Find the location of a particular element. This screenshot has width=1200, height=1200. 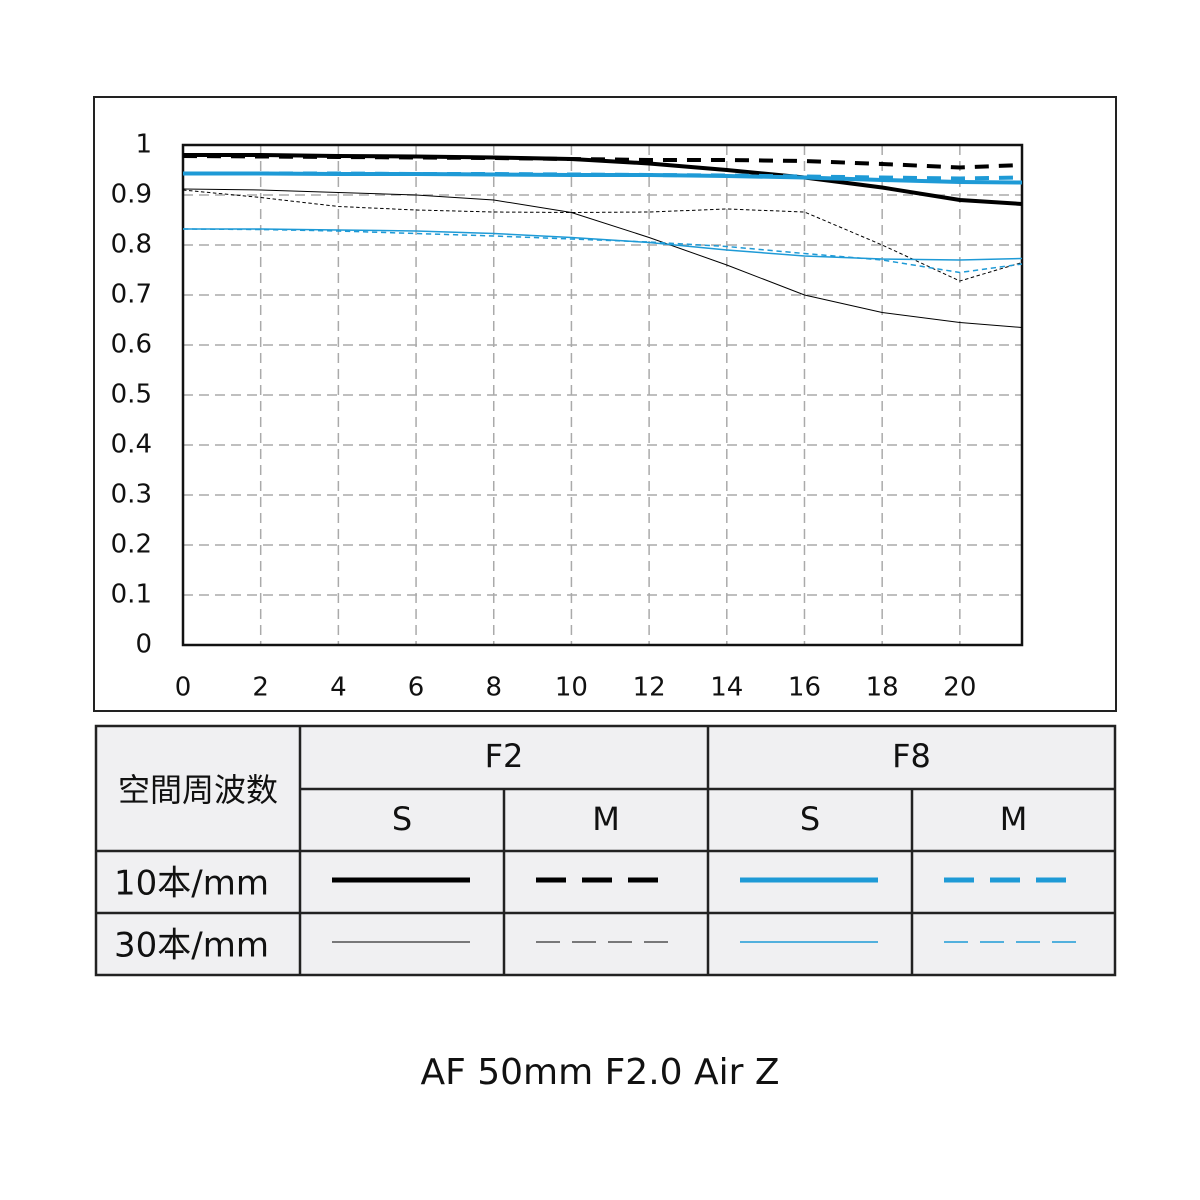

x-tick-label: 4 is located at coordinates (338, 688).